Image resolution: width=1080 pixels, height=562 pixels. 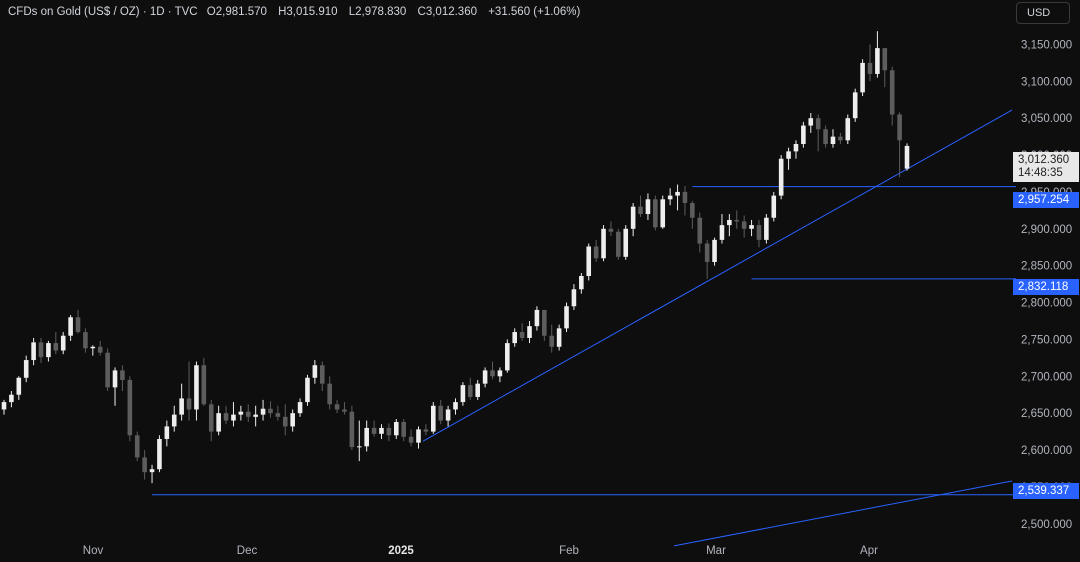 I want to click on x-tick-label: Feb, so click(x=569, y=551).